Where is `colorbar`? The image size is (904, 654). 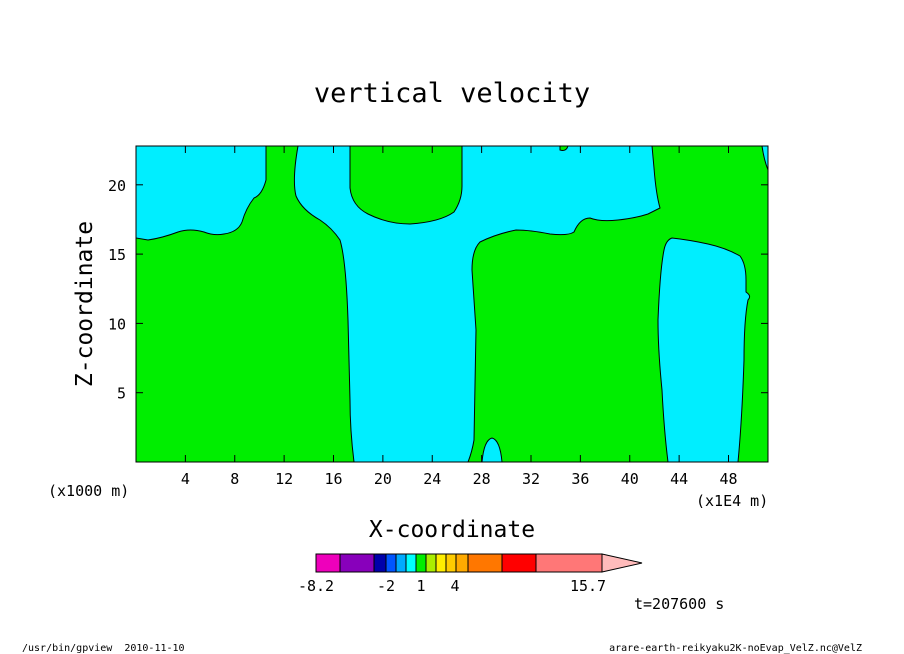 colorbar is located at coordinates (479, 563).